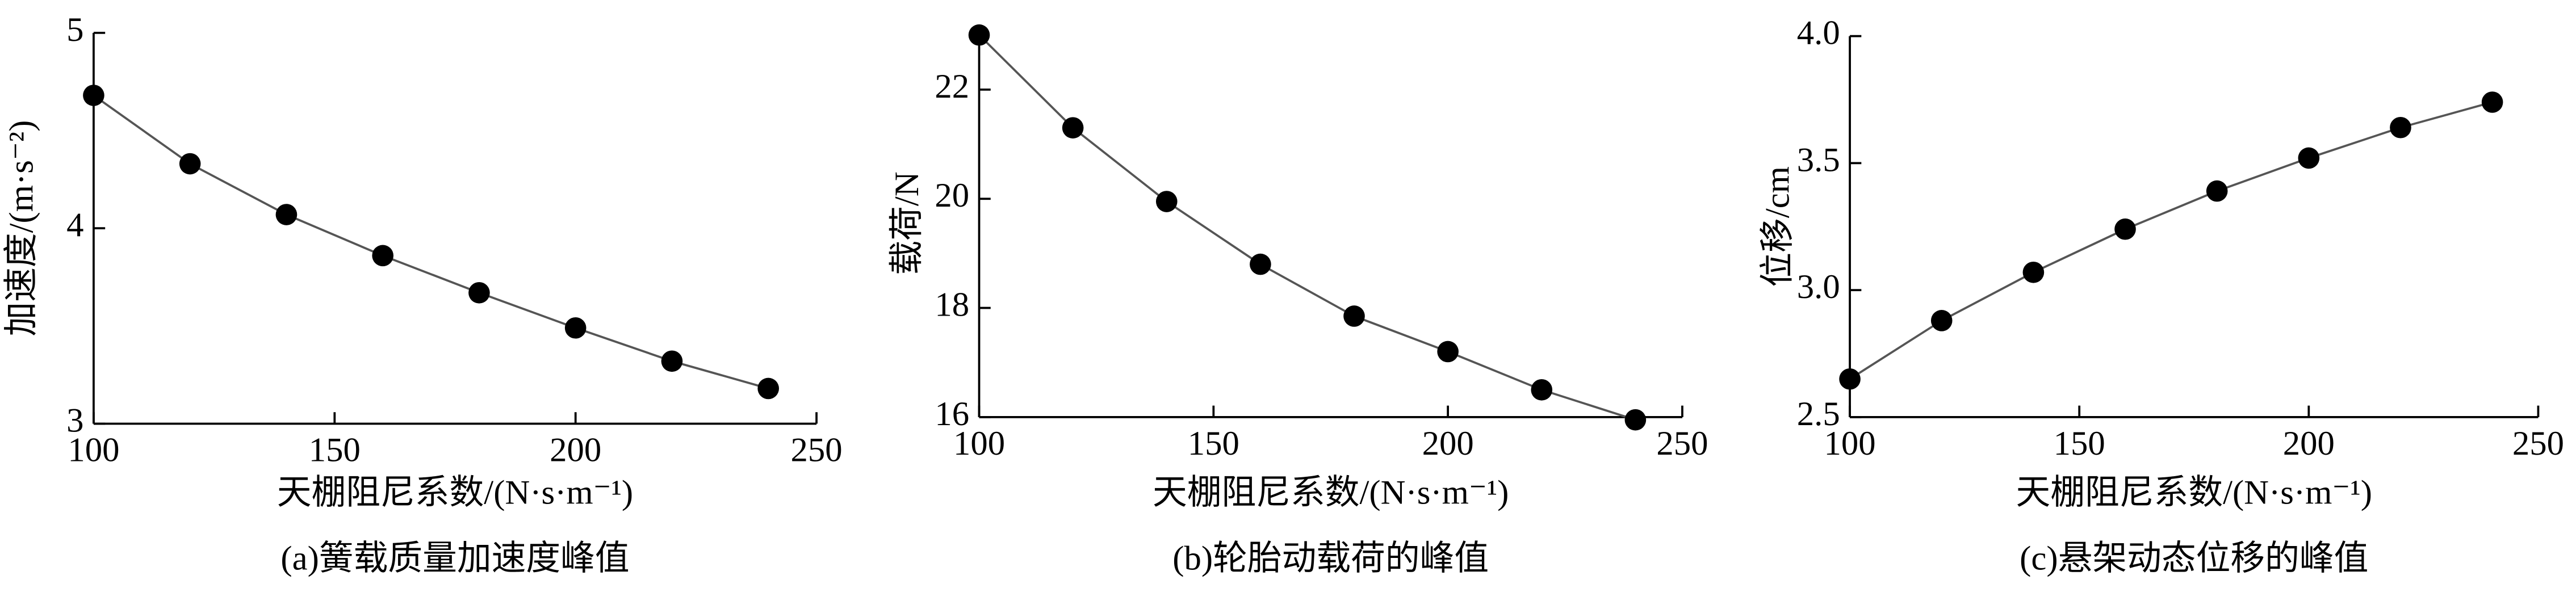 The image size is (2576, 592). I want to click on y-tick-label: 22, so click(952, 87).